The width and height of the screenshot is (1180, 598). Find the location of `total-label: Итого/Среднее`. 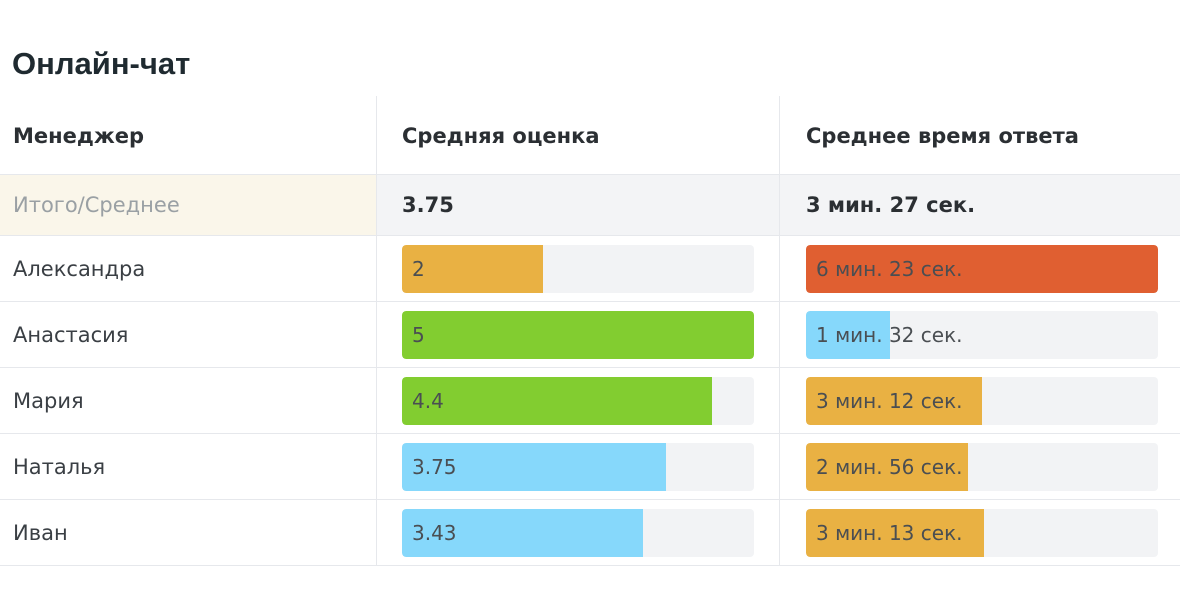

total-label: Итого/Среднее is located at coordinates (188, 205).